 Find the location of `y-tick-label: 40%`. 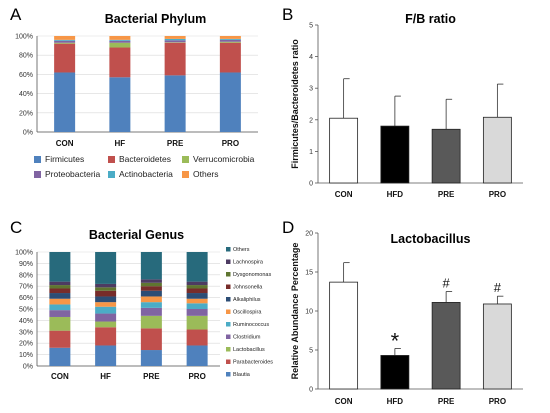

y-tick-label: 40% is located at coordinates (26, 94).